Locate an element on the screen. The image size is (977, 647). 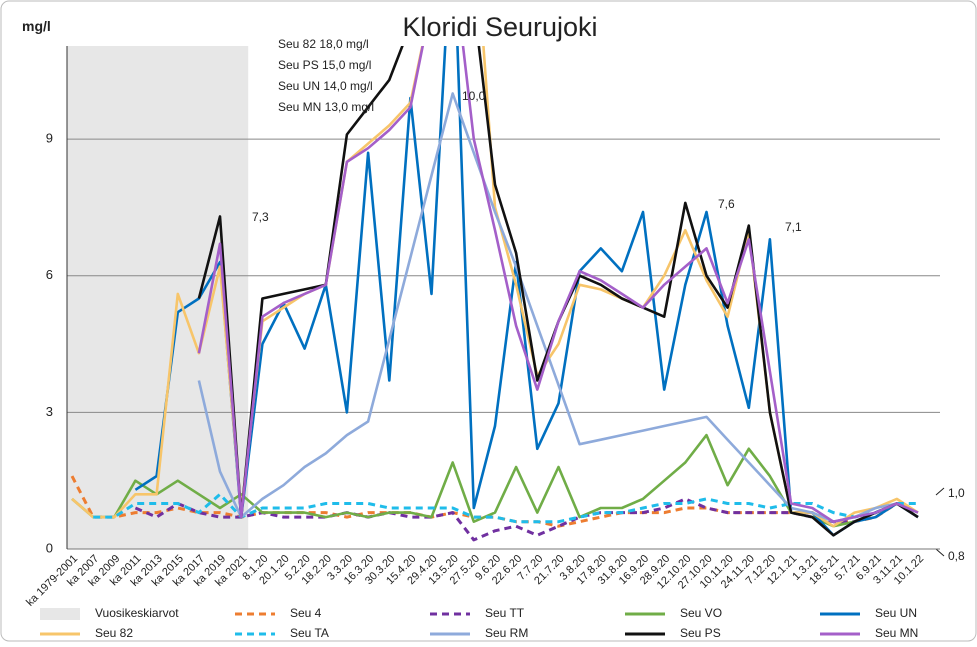
legend-label: Seu TA is located at coordinates (309, 633).